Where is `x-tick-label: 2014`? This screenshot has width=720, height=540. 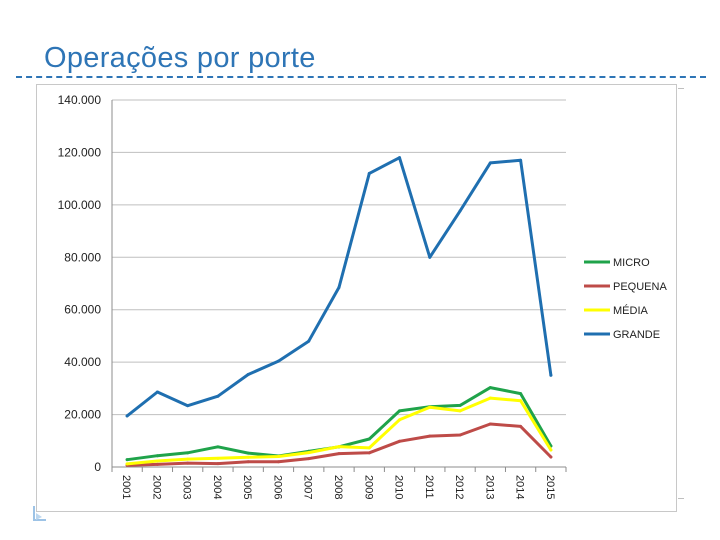 x-tick-label: 2014 is located at coordinates (520, 487).